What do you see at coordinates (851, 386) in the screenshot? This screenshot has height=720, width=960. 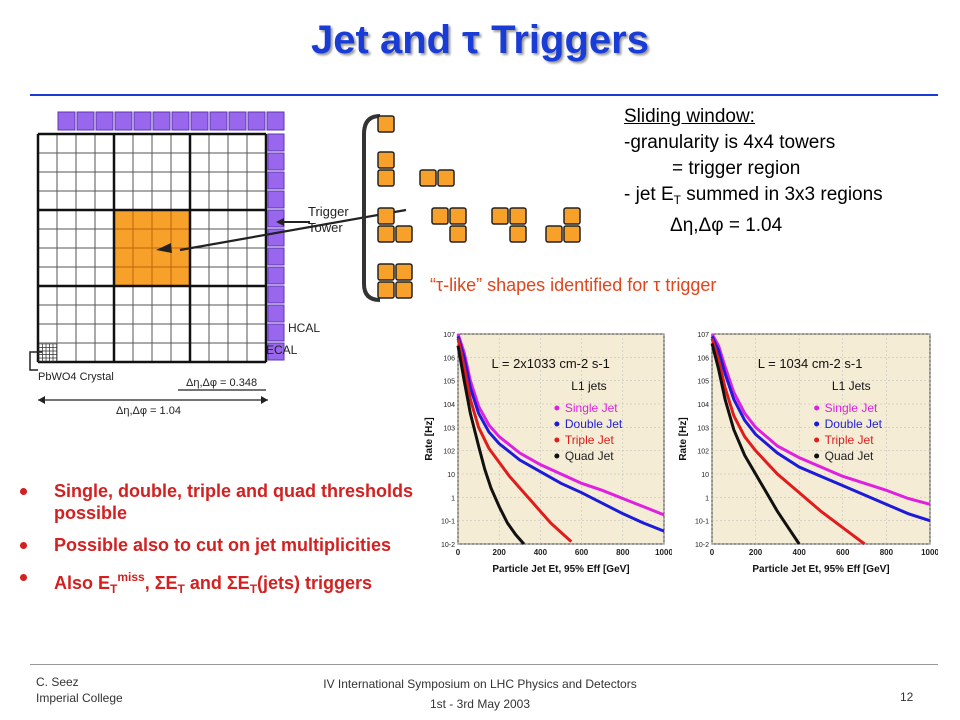 I see `chart-subtitle: L1 Jets` at bounding box center [851, 386].